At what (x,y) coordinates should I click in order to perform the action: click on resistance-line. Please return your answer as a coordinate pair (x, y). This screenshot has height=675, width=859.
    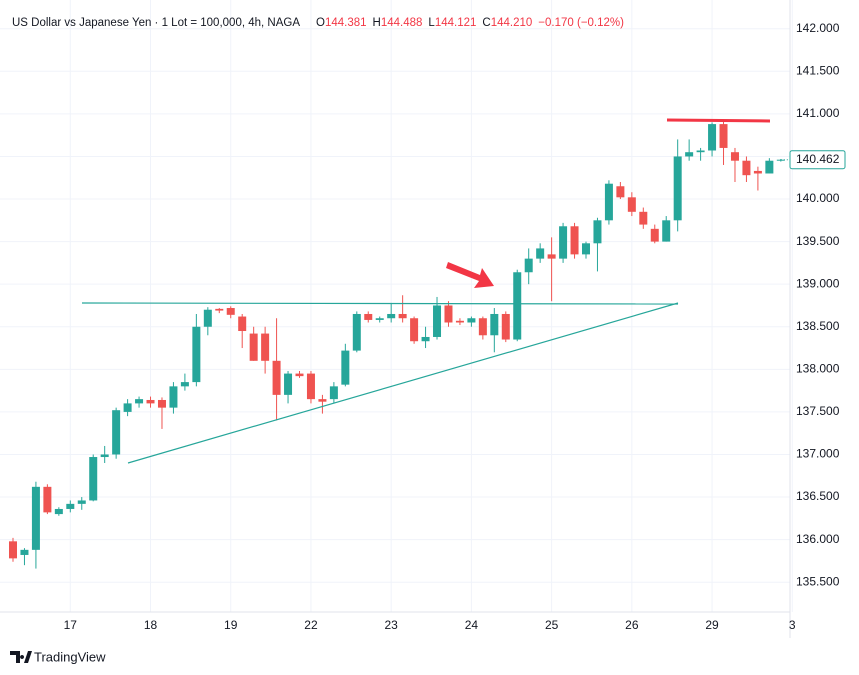
    Looking at the image, I should click on (380, 303).